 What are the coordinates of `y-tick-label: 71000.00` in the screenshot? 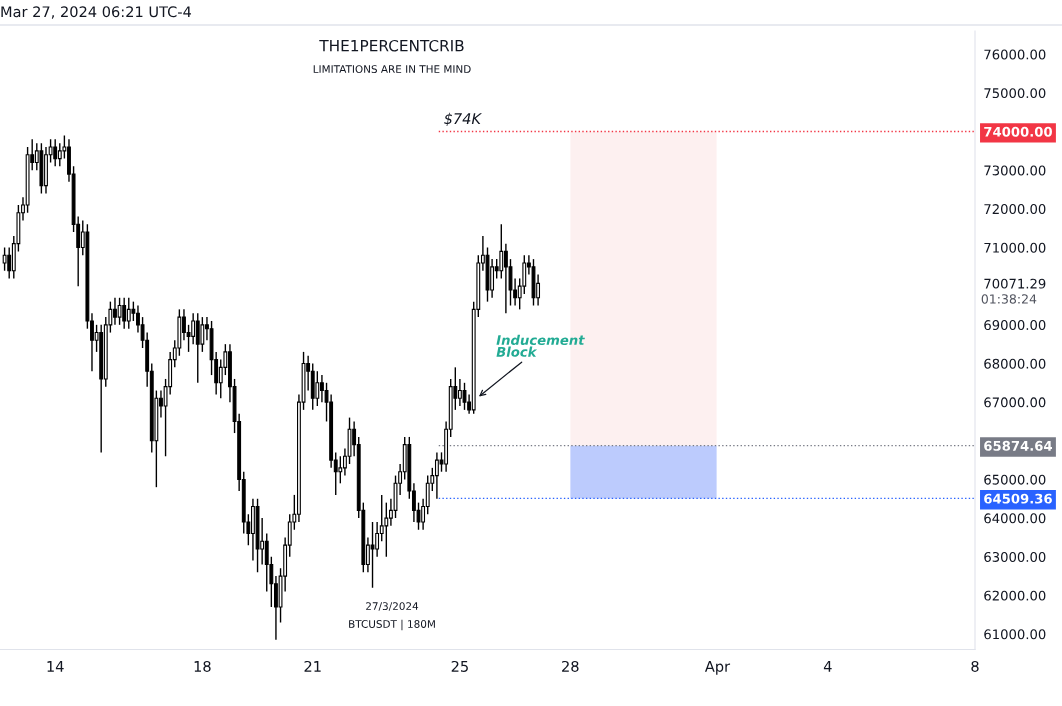 It's located at (1015, 247).